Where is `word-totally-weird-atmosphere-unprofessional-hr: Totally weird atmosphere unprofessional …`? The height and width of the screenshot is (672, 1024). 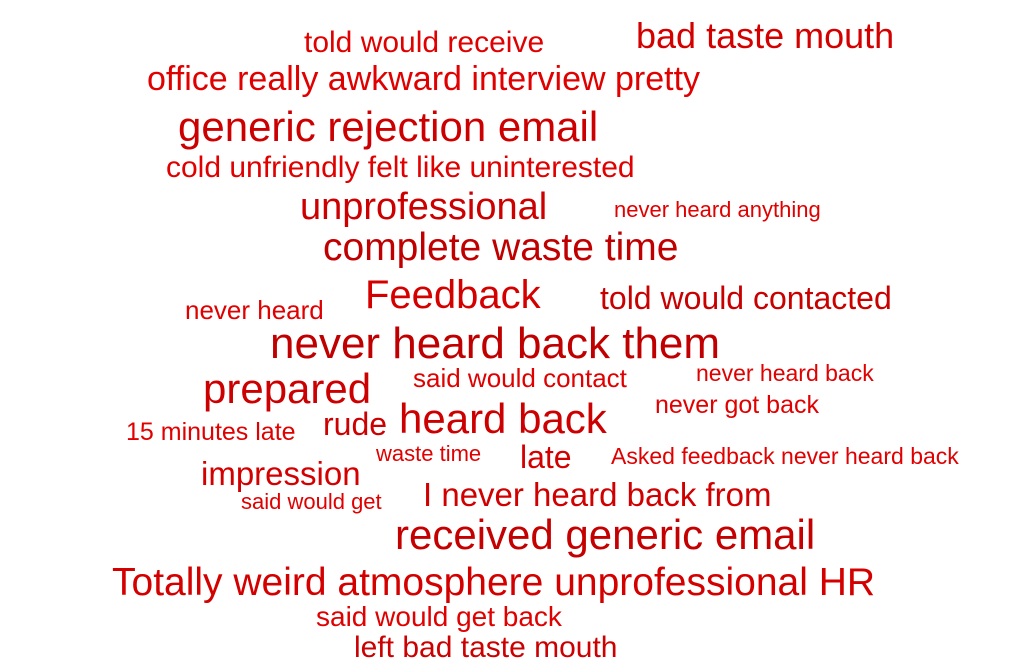
word-totally-weird-atmosphere-unprofessional-hr: Totally weird atmosphere unprofessional … is located at coordinates (494, 582).